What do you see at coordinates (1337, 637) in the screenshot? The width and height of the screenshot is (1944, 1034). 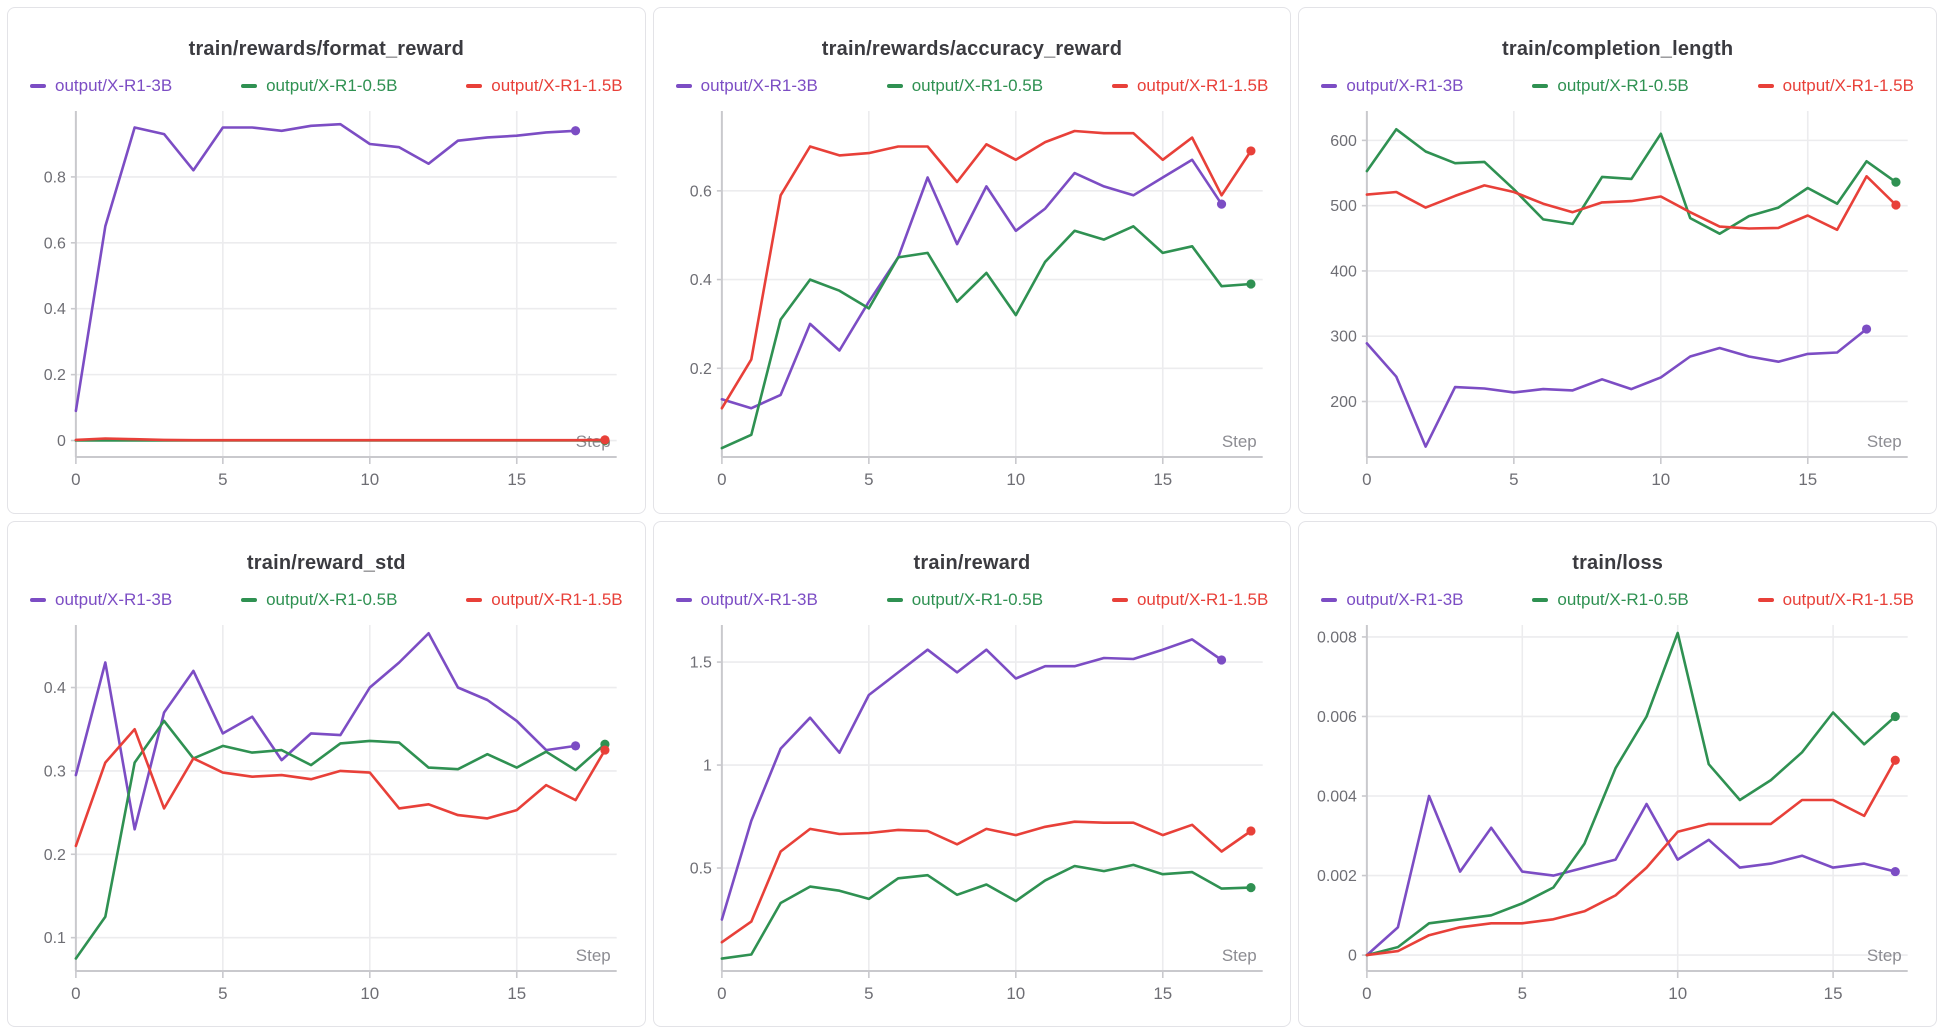 I see `y-tick-label: 0.008` at bounding box center [1337, 637].